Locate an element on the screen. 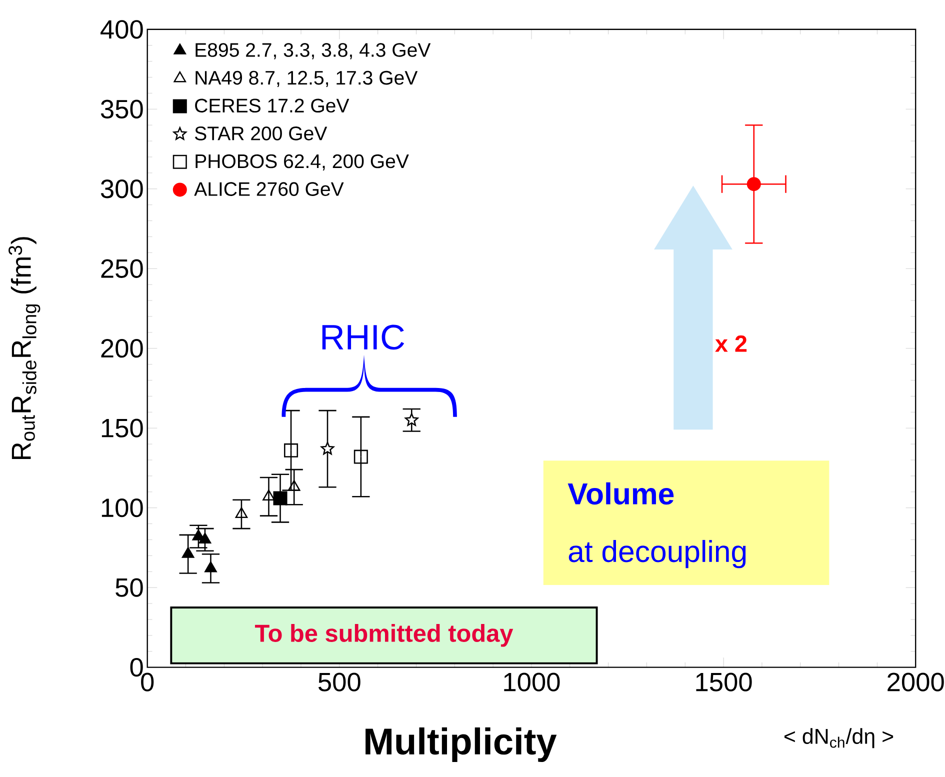 This screenshot has width=945, height=777. x-tick-label: 2000 is located at coordinates (916, 682).